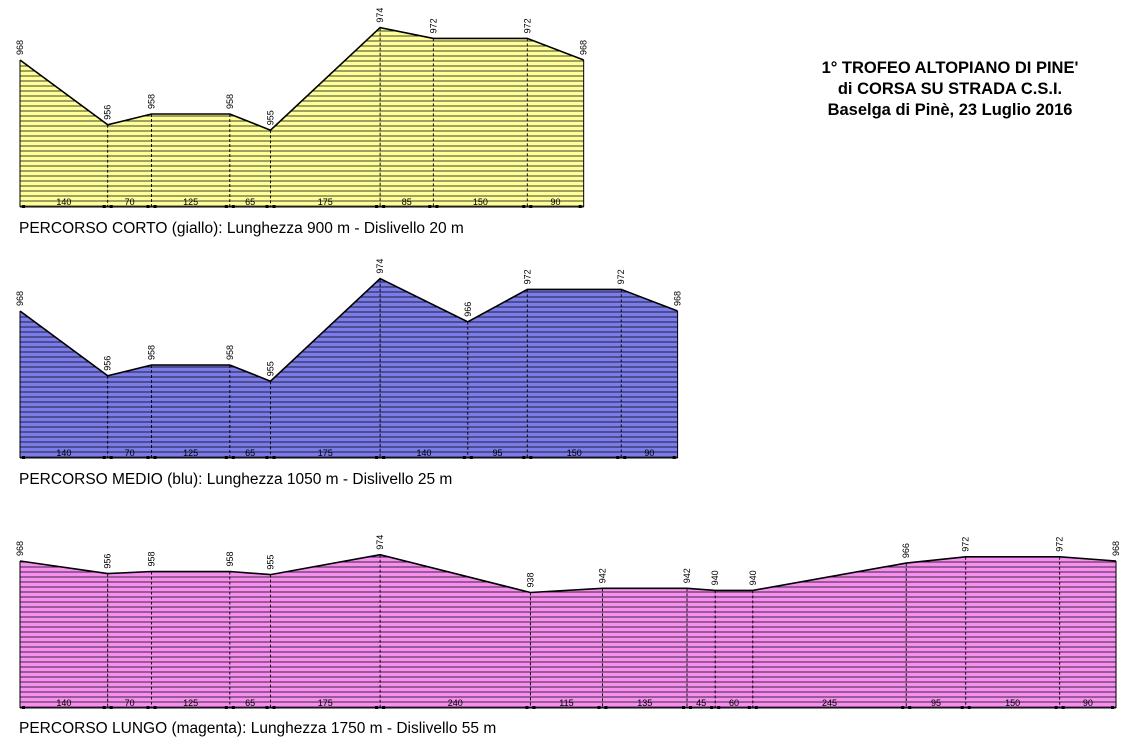 This screenshot has width=1137, height=747. Describe the element at coordinates (250, 202) in the screenshot. I see `segment-length-label: 65` at that location.